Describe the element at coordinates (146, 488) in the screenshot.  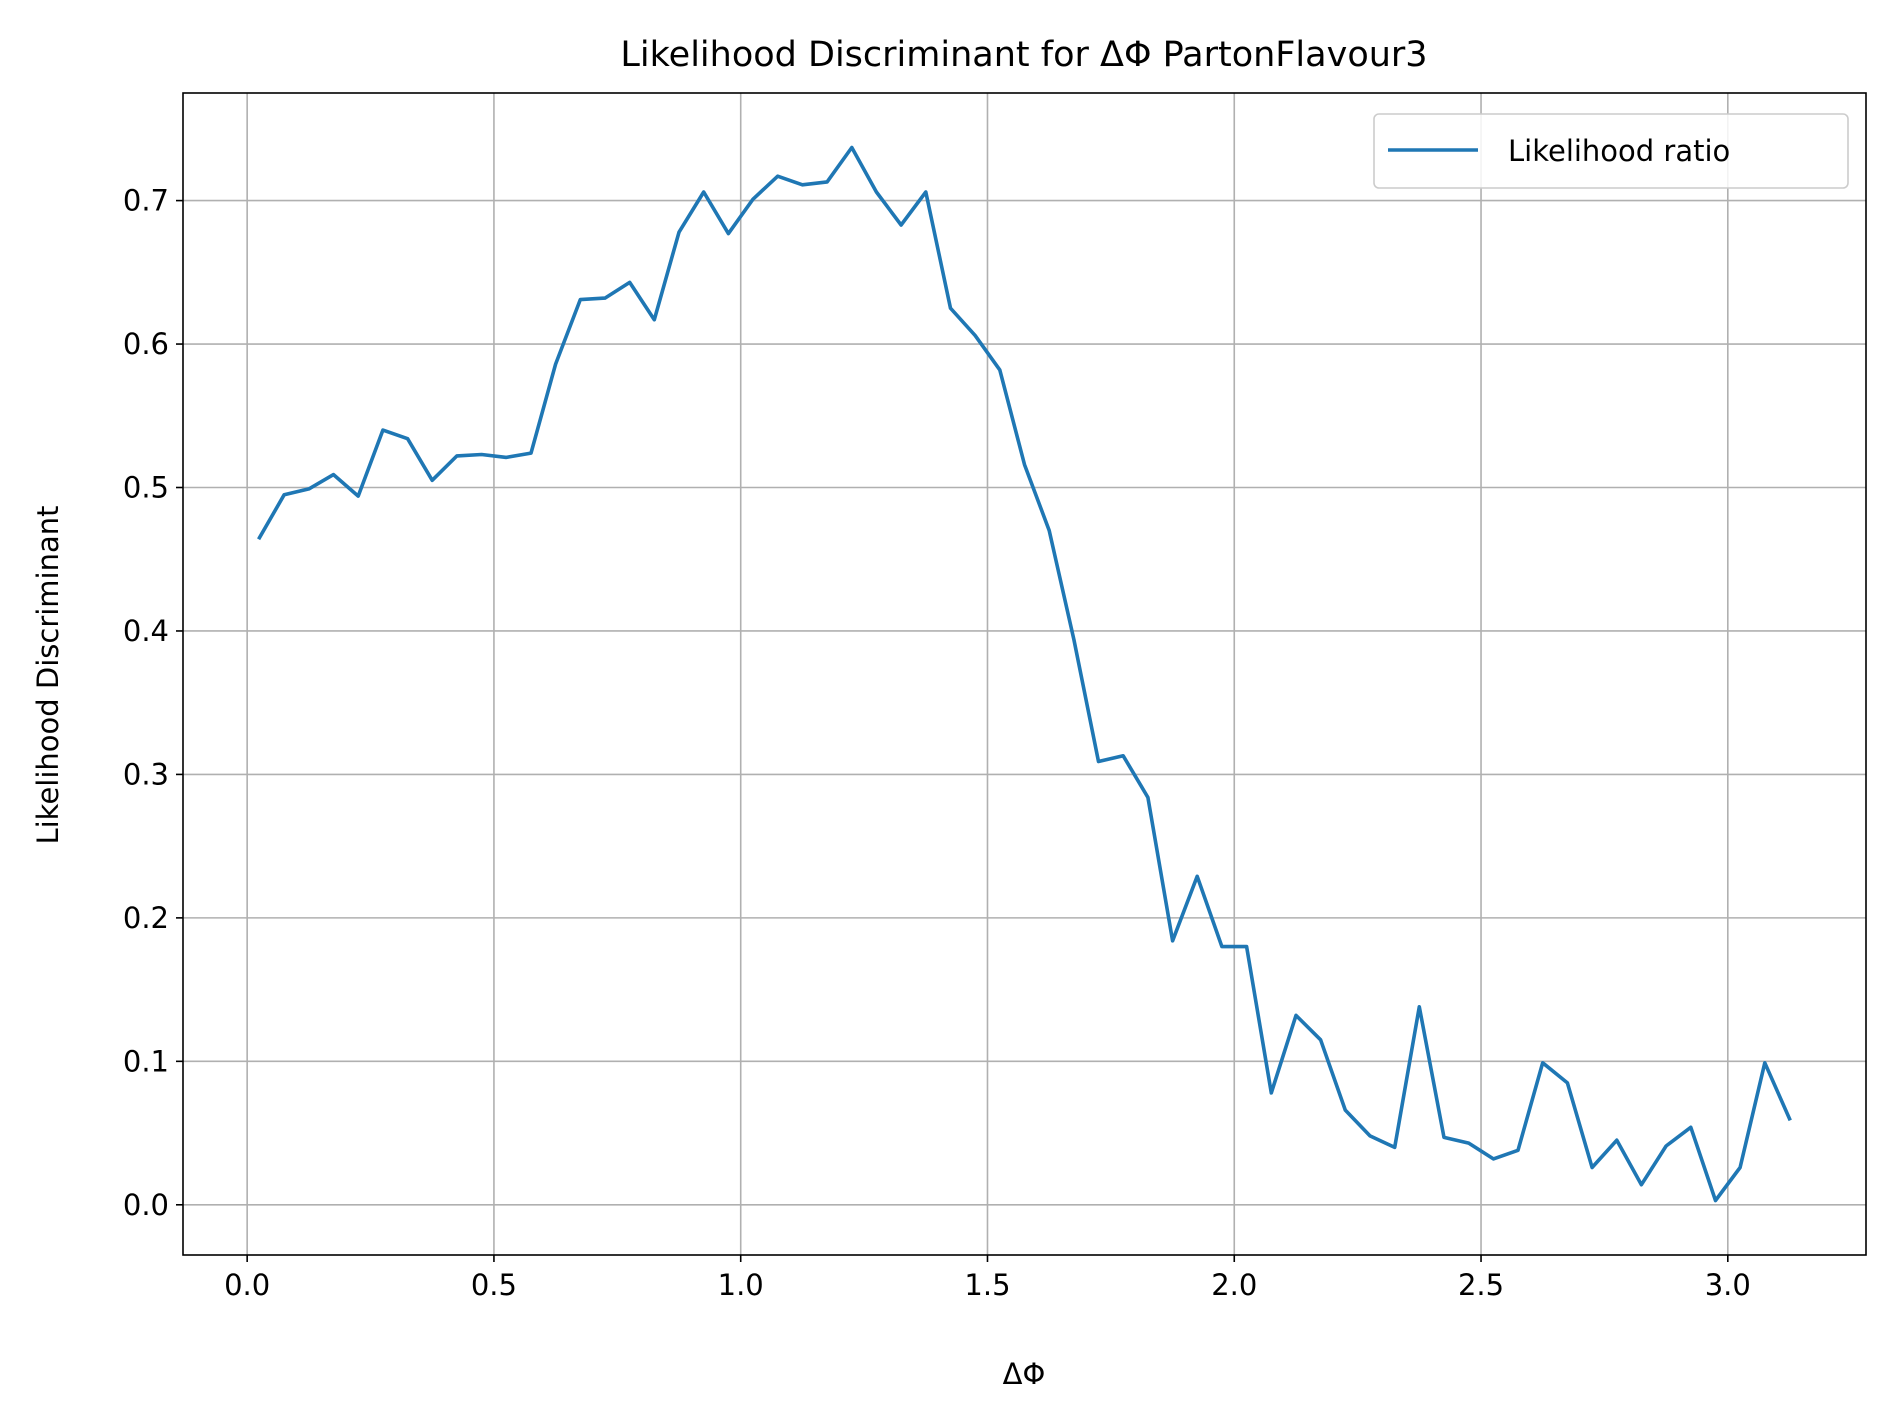
I see `y-tick-label: 0.5` at that location.